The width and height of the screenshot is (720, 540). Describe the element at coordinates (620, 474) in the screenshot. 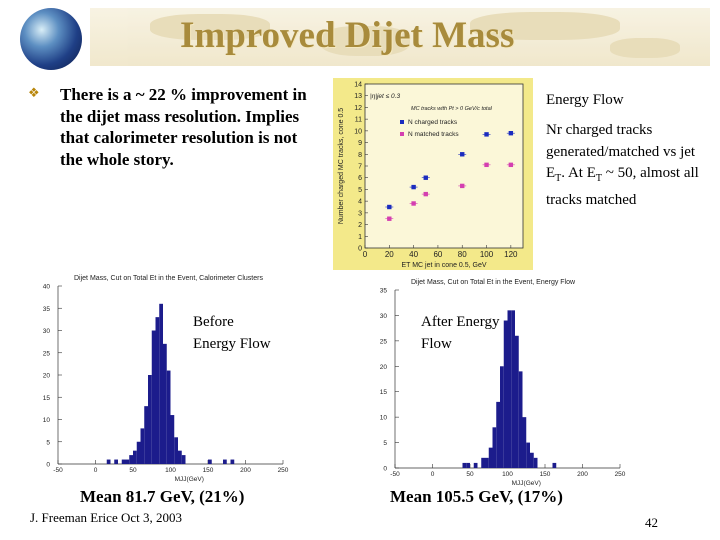

I see `hist-after-xtick-label: 250` at that location.